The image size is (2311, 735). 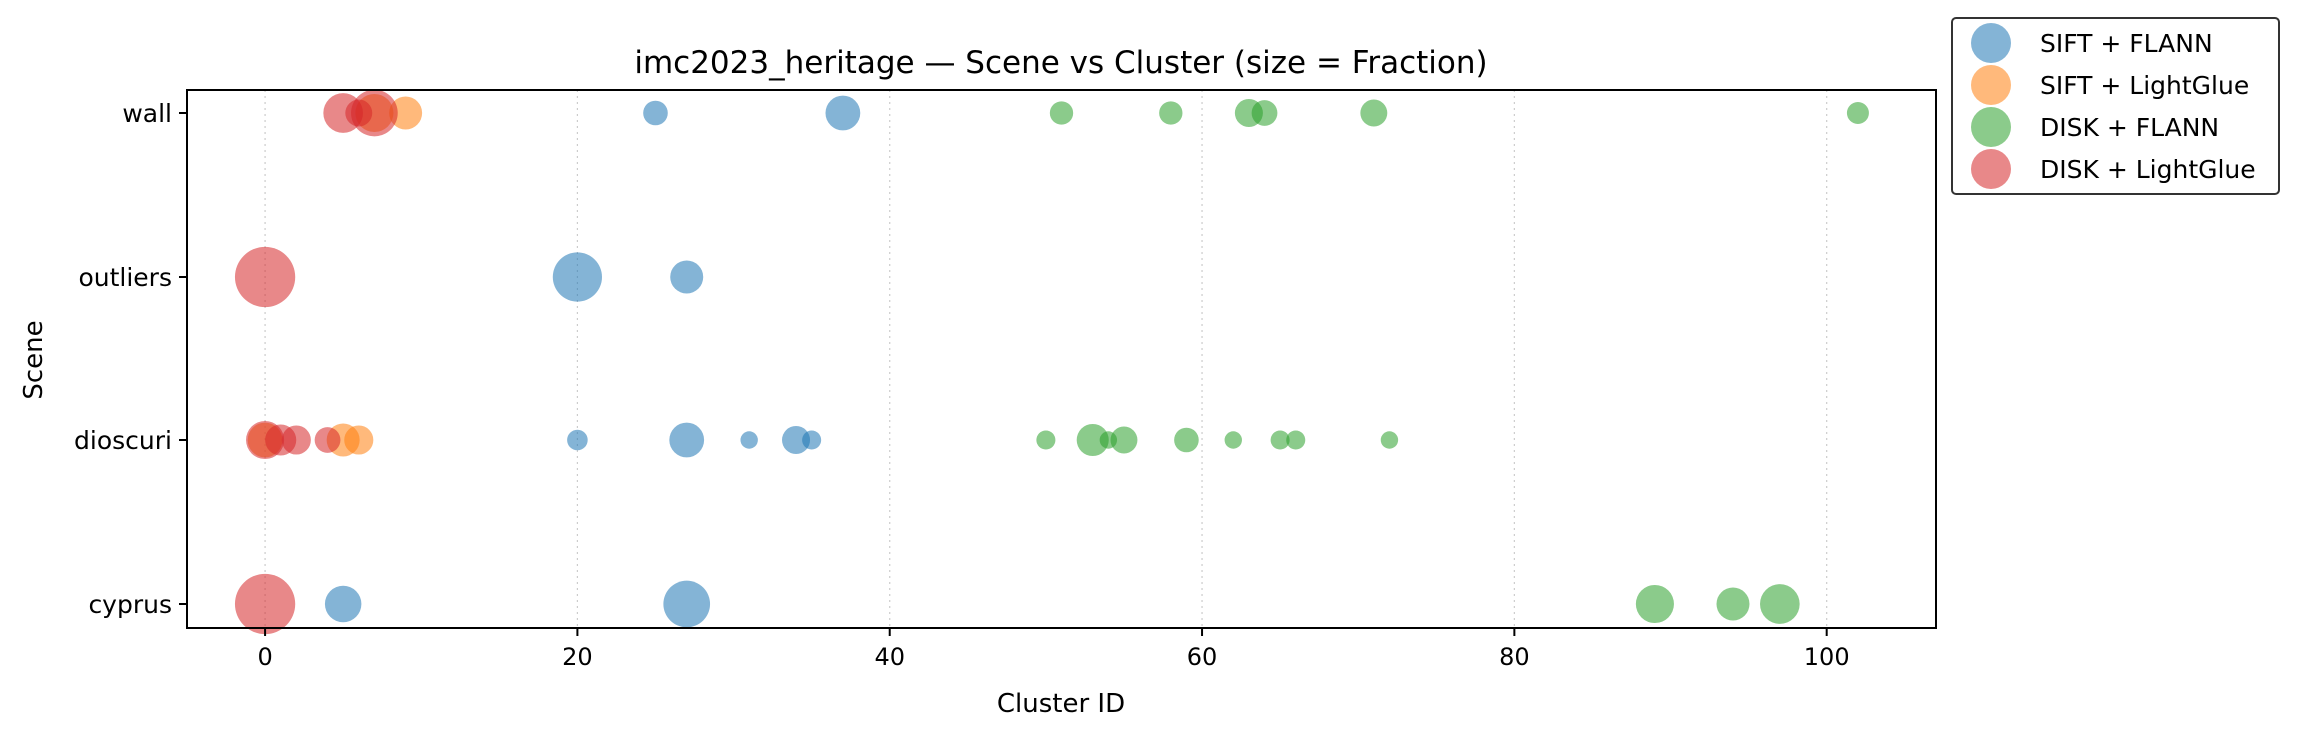 What do you see at coordinates (130, 359) in the screenshot?
I see `y-axis: cyprus dioscuri outliers wall` at bounding box center [130, 359].